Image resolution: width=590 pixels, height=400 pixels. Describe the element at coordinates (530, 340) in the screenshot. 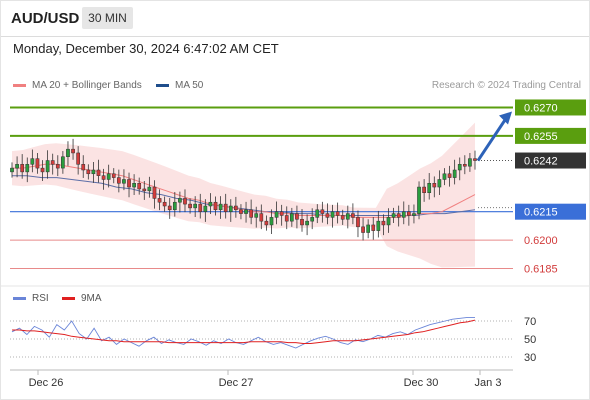

I see `rsi-tick-50: 50` at that location.